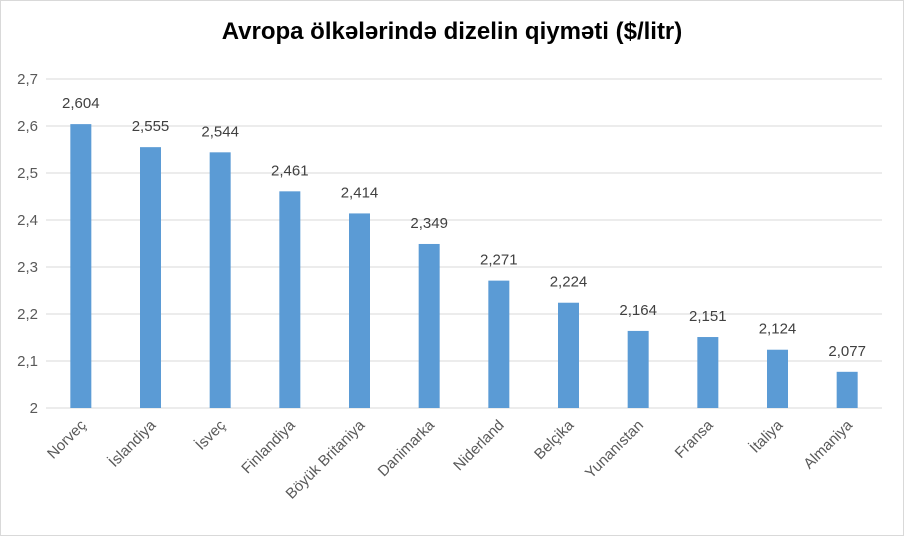  Describe the element at coordinates (694, 438) in the screenshot. I see `x-tick-label: Fransa` at that location.